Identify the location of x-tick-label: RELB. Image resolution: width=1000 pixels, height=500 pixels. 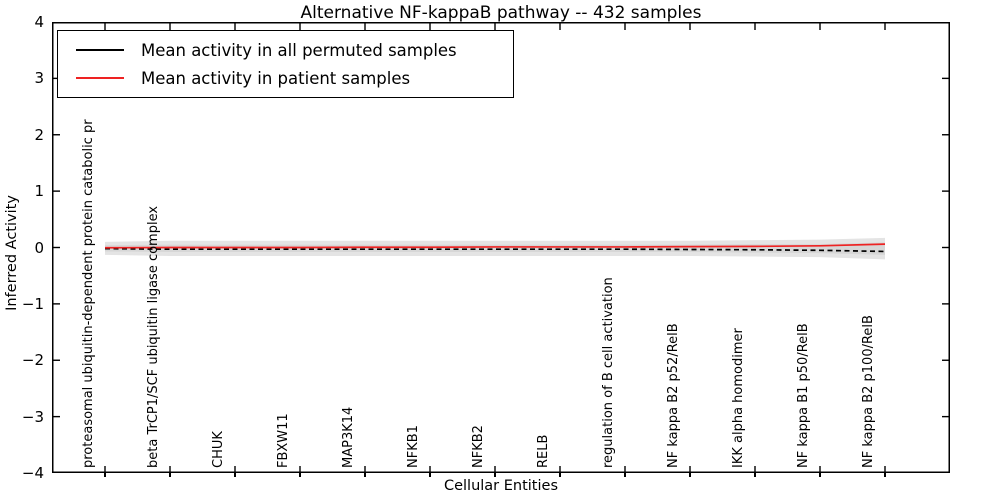
(543, 451).